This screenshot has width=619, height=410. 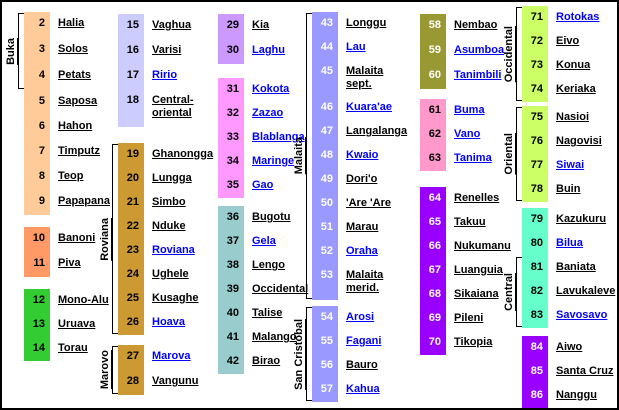 I want to click on language-label: Piva, so click(x=69, y=263).